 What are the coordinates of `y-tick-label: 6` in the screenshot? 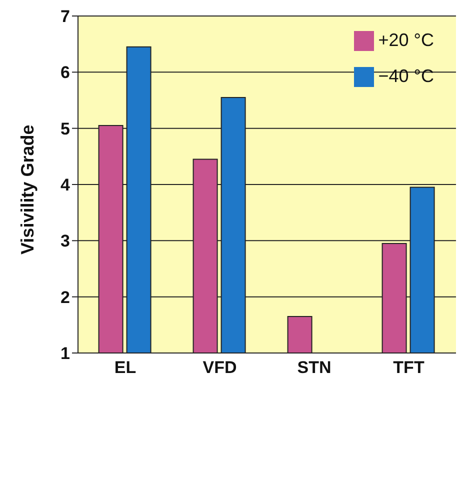 It's located at (65, 72).